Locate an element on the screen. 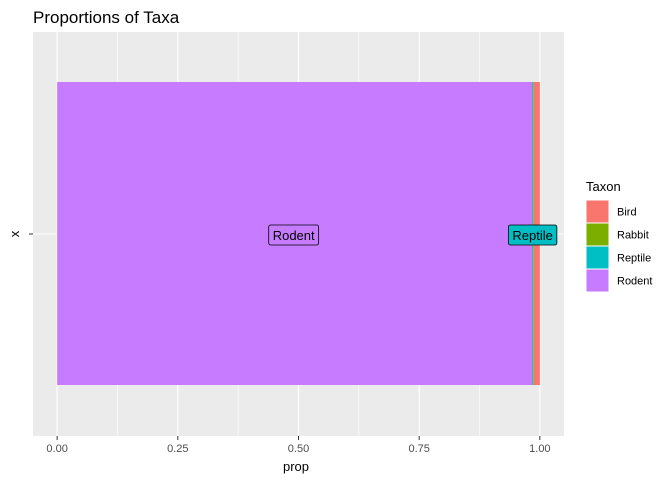  bar-label-text: Rodent is located at coordinates (294, 235).